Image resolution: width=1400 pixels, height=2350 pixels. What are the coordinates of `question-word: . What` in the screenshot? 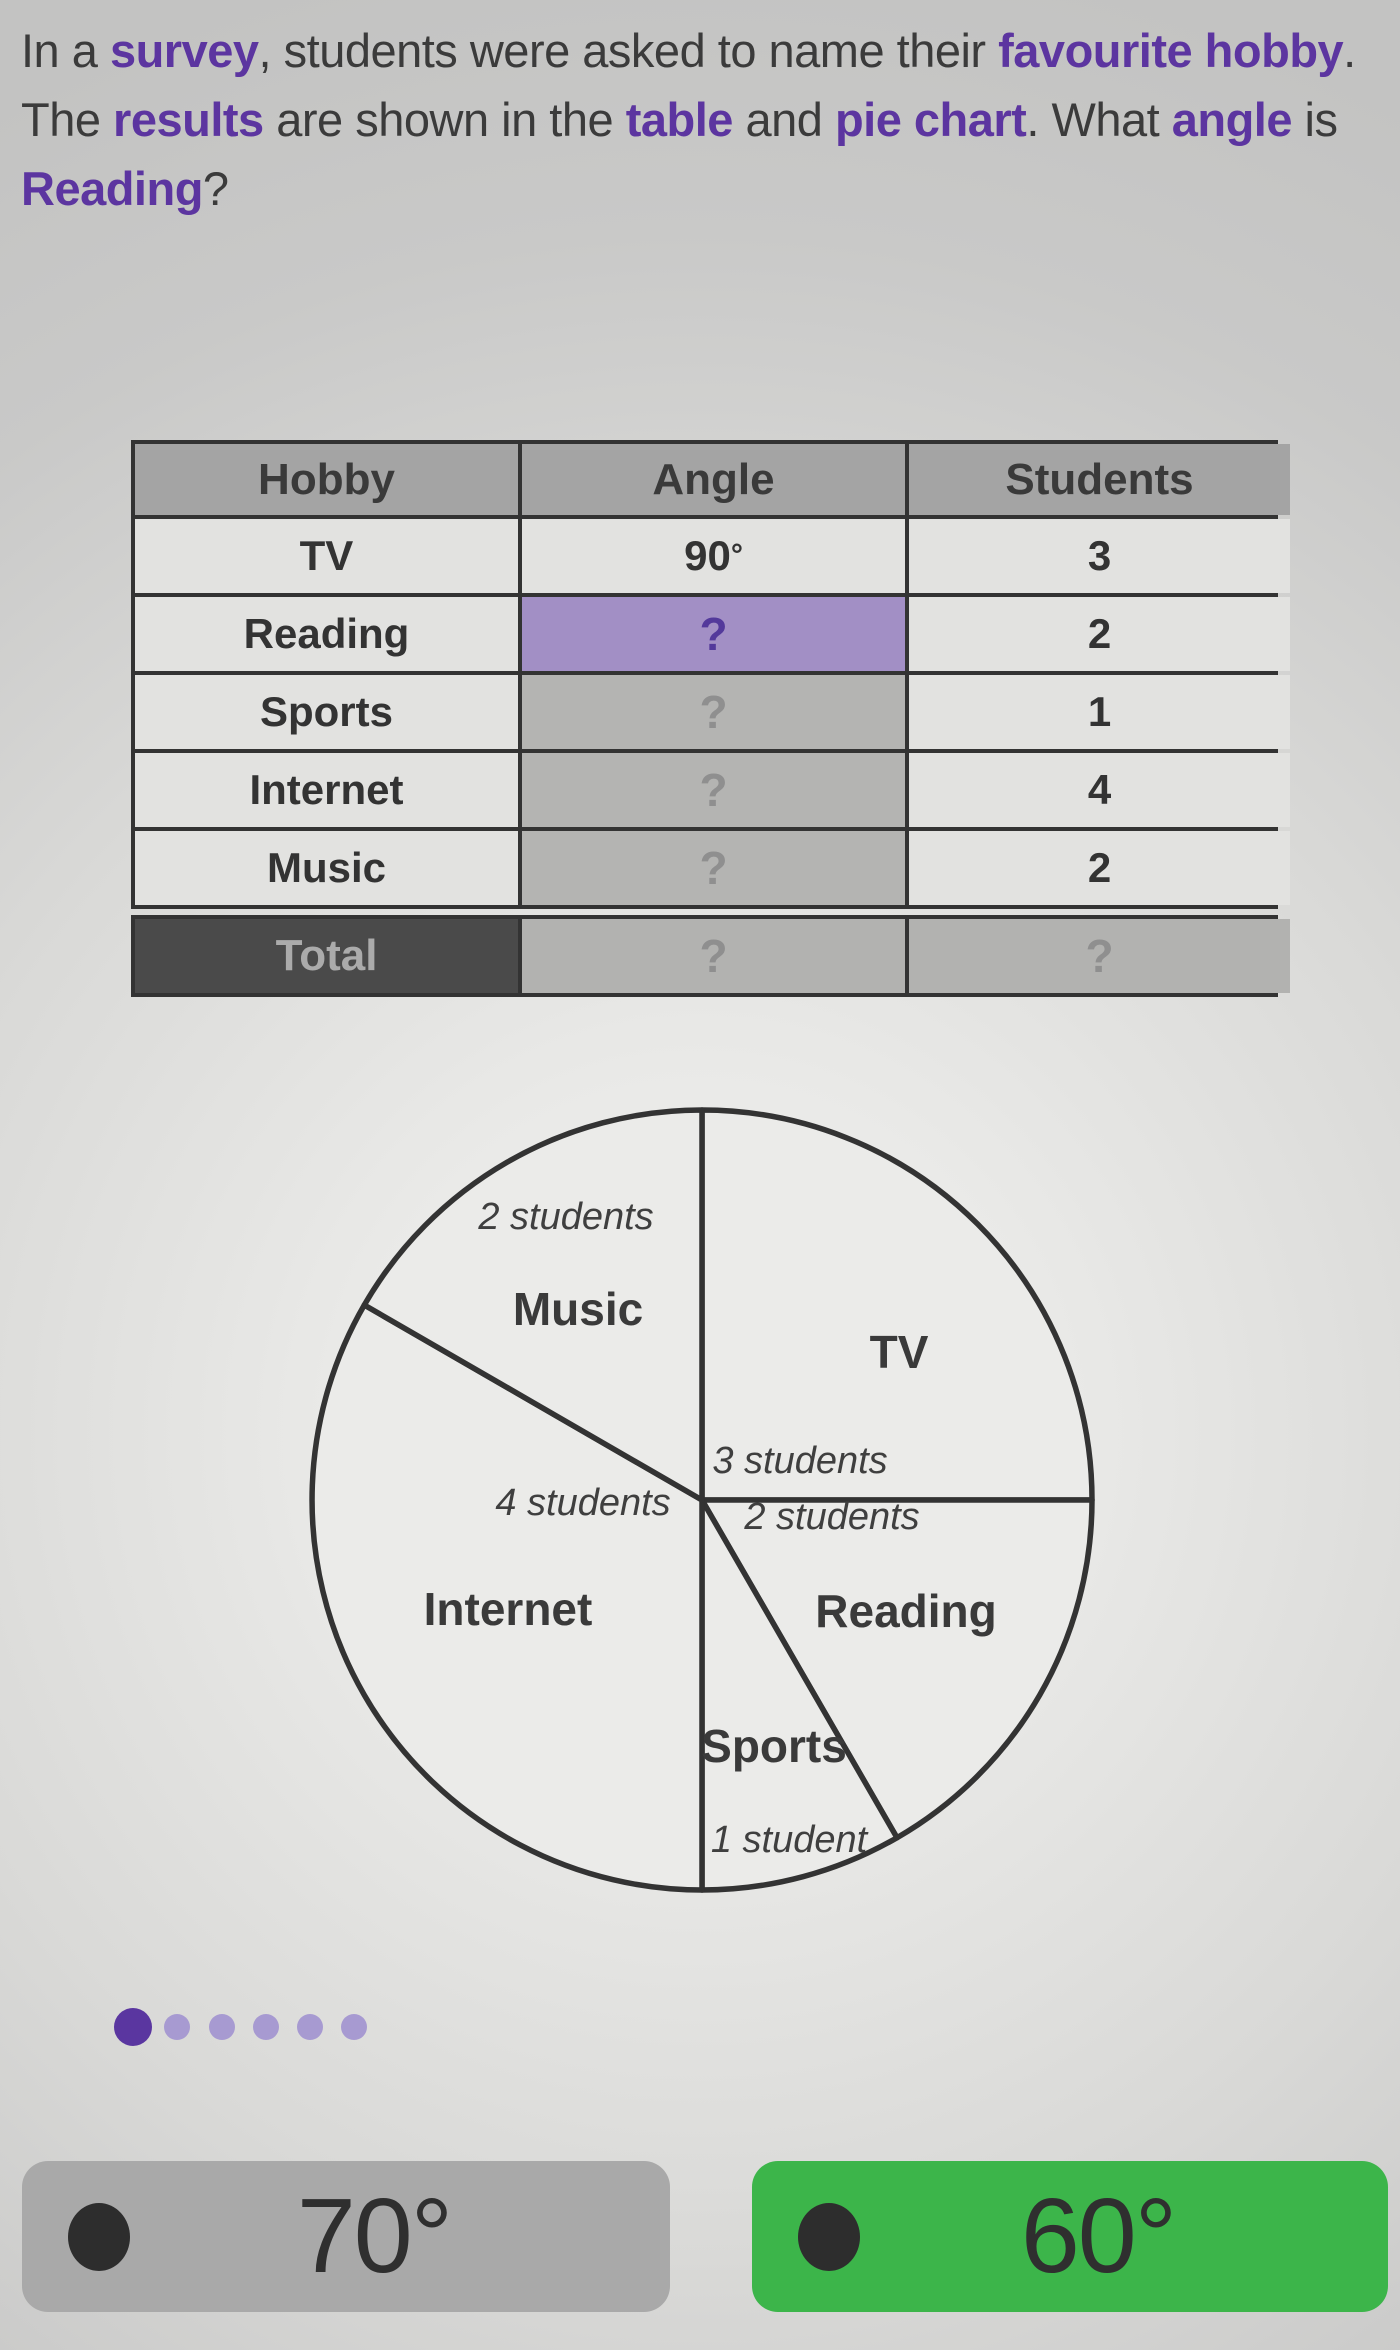 It's located at (1099, 119).